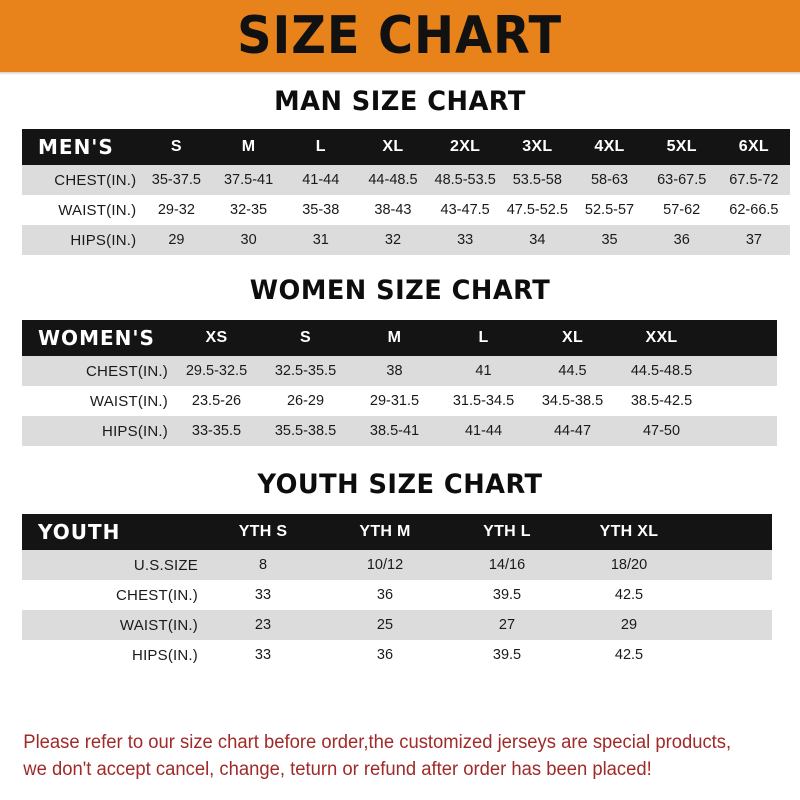 The height and width of the screenshot is (800, 800). I want to click on table-row: HIPS(IN.) 33 36 39.5 42.5, so click(397, 655).